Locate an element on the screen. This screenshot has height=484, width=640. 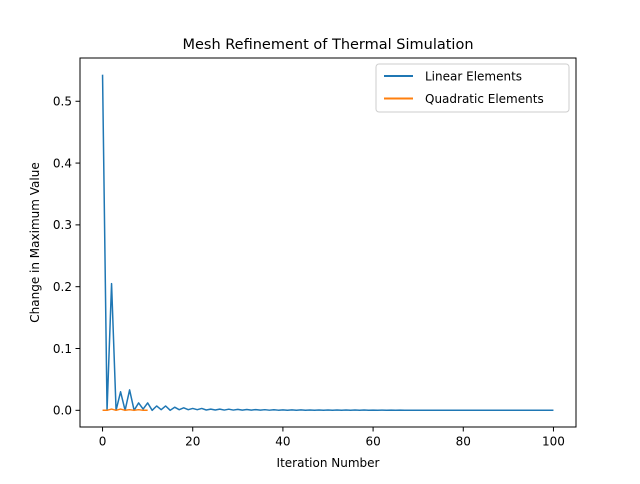
legend: Linear Elements Quadratic Elements is located at coordinates (472, 88).